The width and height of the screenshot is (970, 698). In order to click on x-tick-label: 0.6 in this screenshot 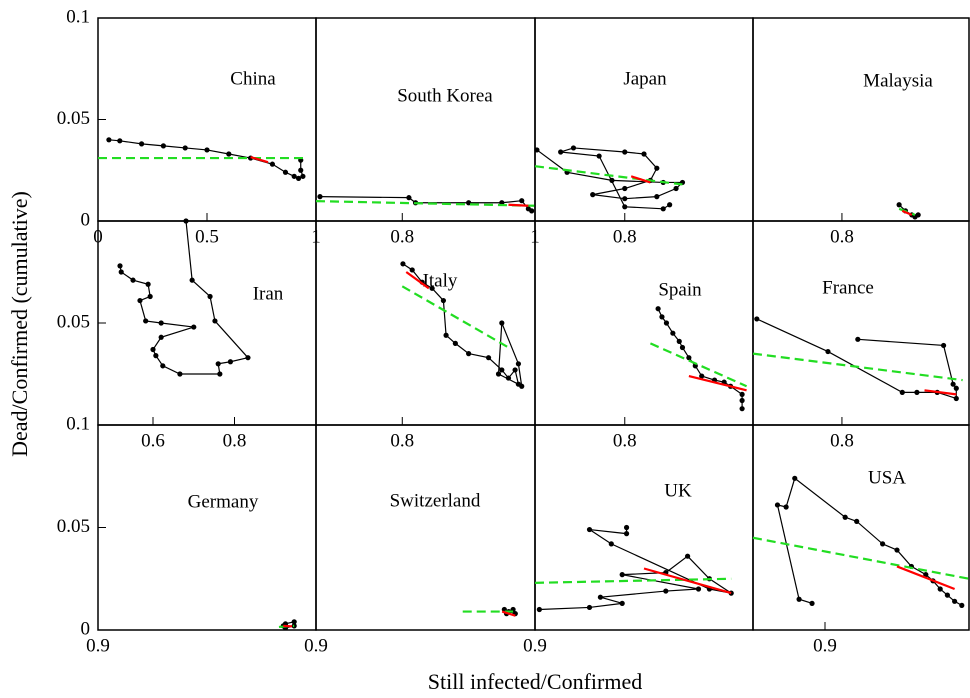, I will do `click(153, 440)`.